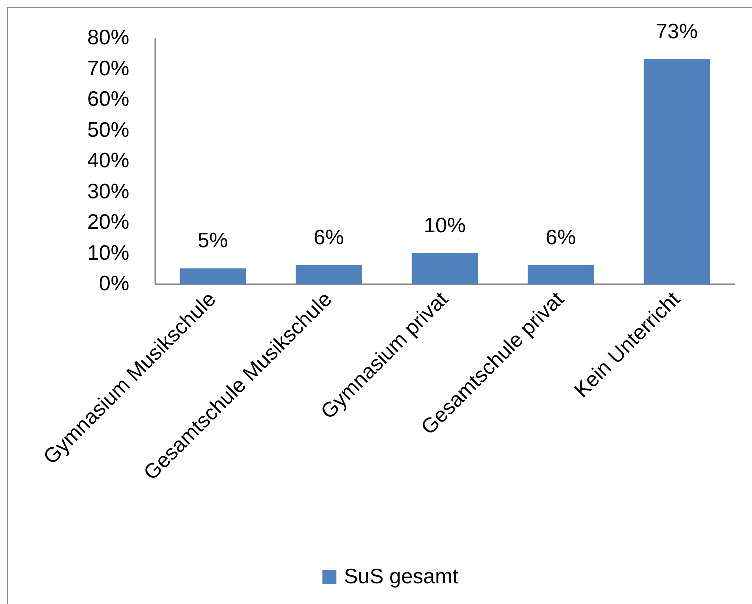 This screenshot has width=752, height=604. I want to click on data-label: 5%, so click(213, 241).